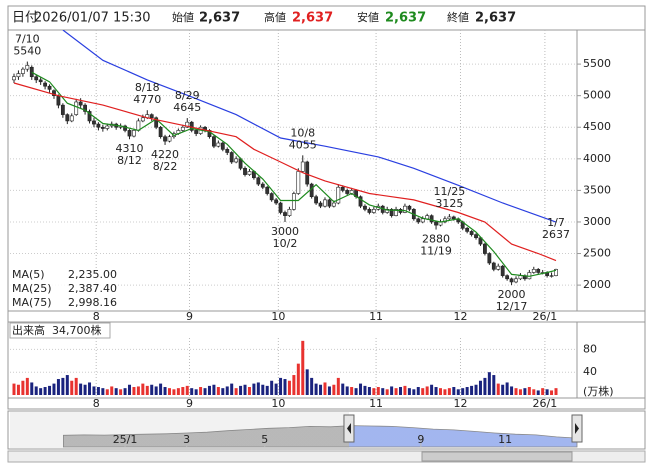 This screenshot has height=470, width=653. I want to click on annotation-date: 8/12, so click(129, 160).